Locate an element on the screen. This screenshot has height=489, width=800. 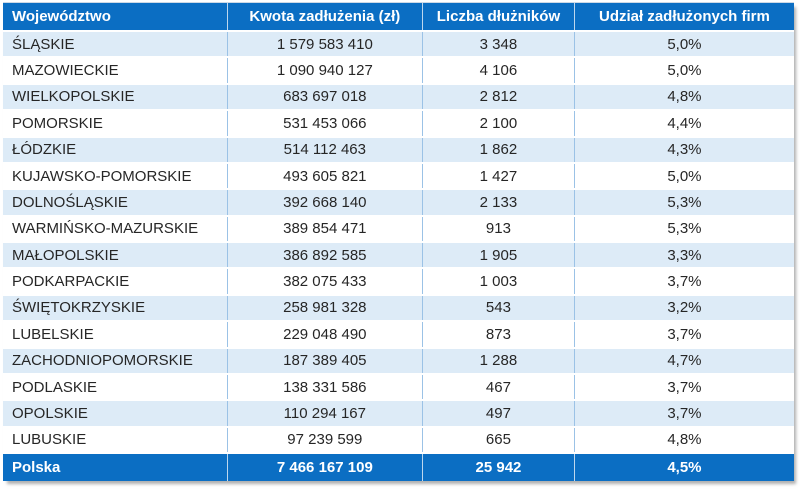
amount-cell: 258 981 328 is located at coordinates (326, 308).